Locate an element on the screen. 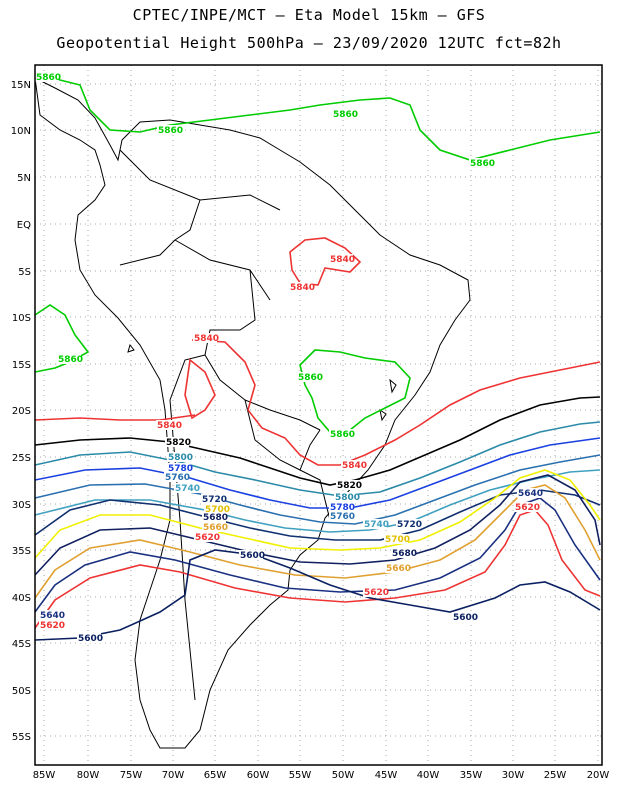 Image resolution: width=618 pixels, height=800 pixels. longitude-tick-label: 25W is located at coordinates (555, 775).